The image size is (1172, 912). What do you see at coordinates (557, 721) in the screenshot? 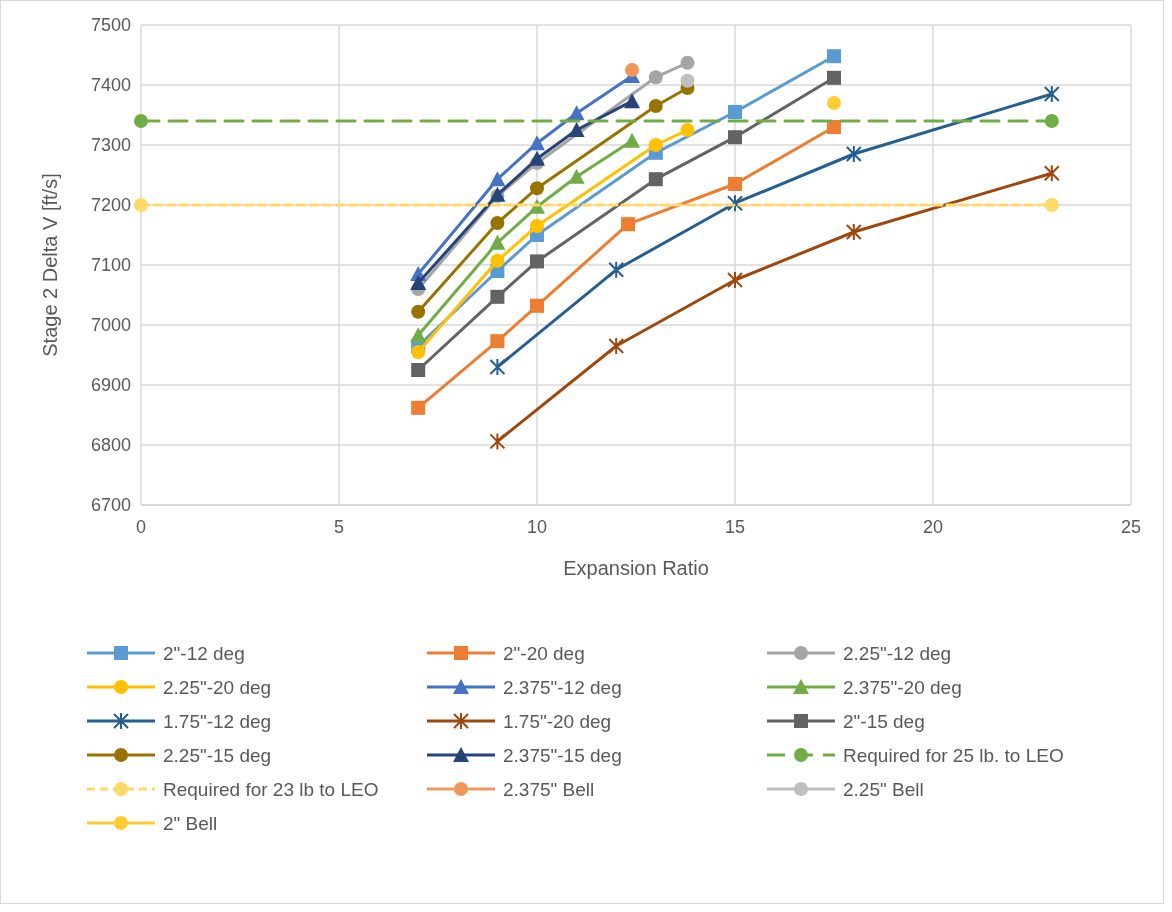
I see `legend-label: 1.75"-20 deg` at bounding box center [557, 721].